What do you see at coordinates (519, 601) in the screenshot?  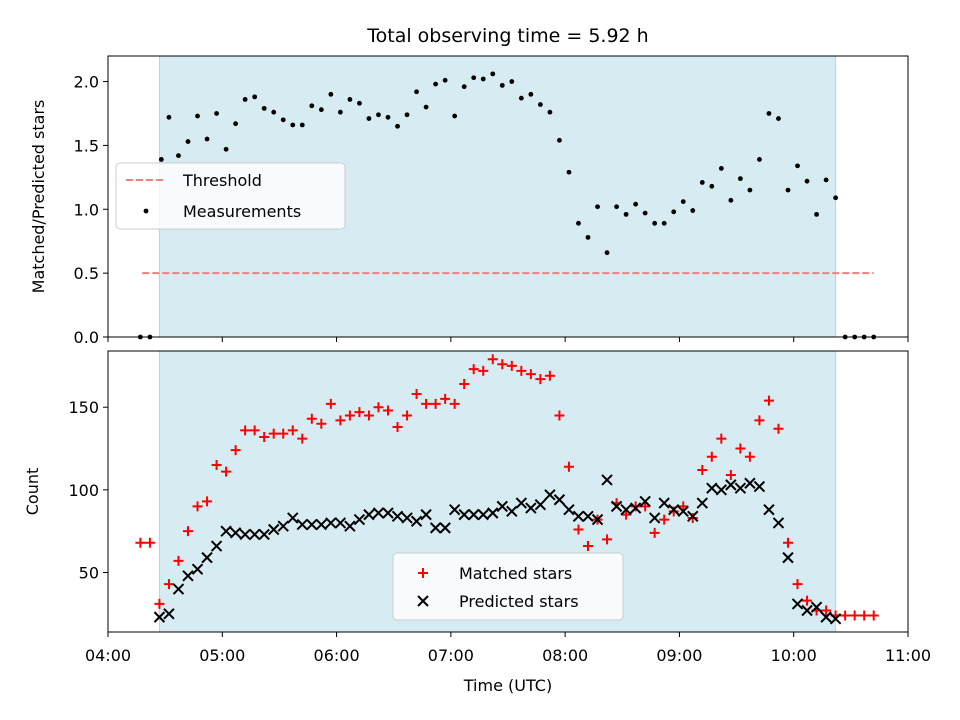 I see `legend-predicted-label: Predicted stars` at bounding box center [519, 601].